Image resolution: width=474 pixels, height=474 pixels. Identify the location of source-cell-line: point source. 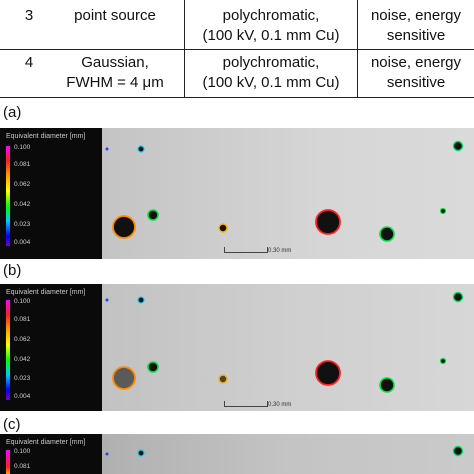
(115, 15).